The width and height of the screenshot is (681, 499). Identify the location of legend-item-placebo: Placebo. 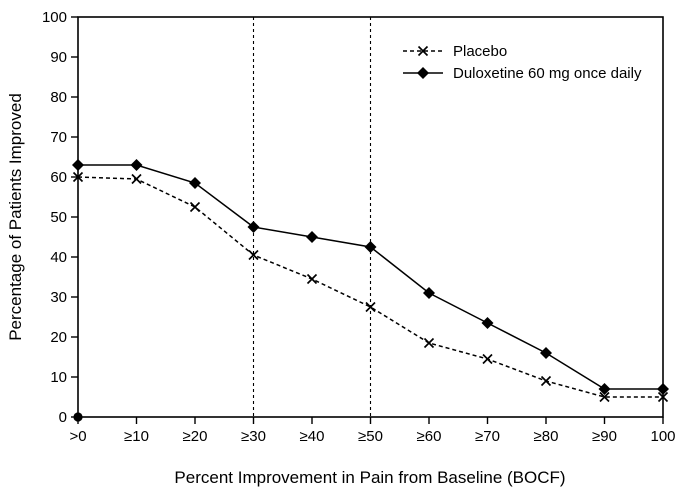
(455, 51).